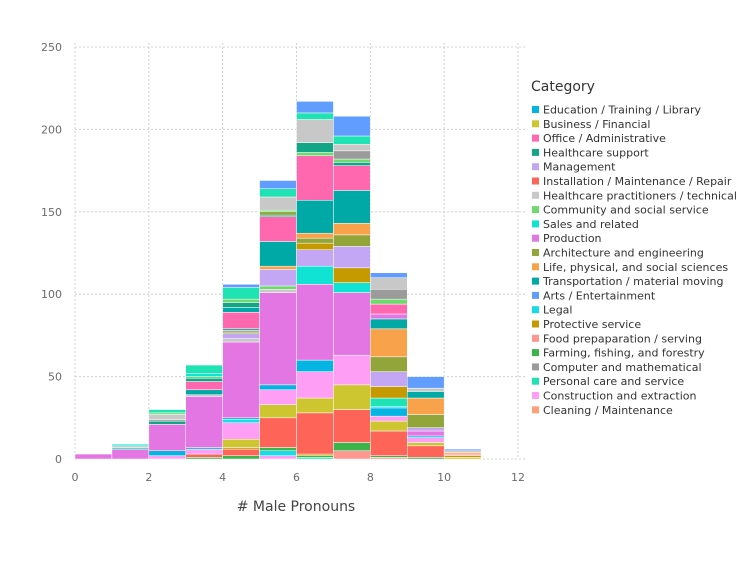 The image size is (750, 562). I want to click on y-tick-label: 150, so click(51, 212).